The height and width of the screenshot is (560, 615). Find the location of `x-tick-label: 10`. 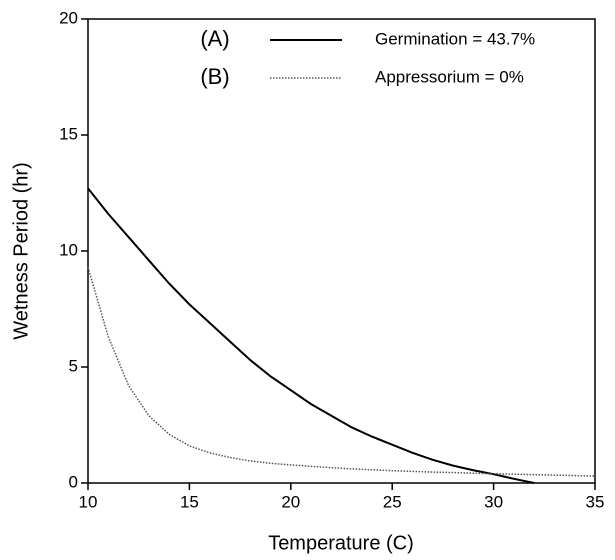

x-tick-label: 10 is located at coordinates (88, 501).